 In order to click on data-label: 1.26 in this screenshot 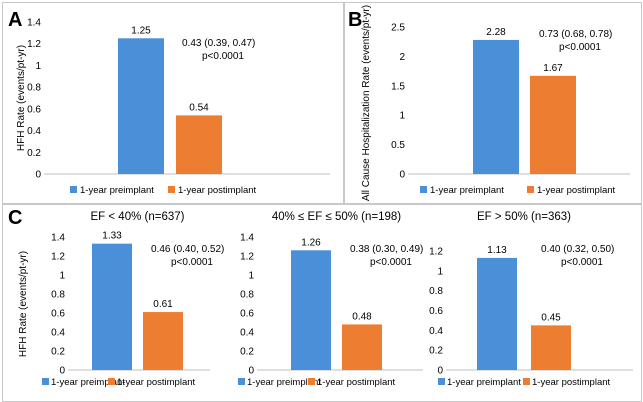, I will do `click(311, 242)`.